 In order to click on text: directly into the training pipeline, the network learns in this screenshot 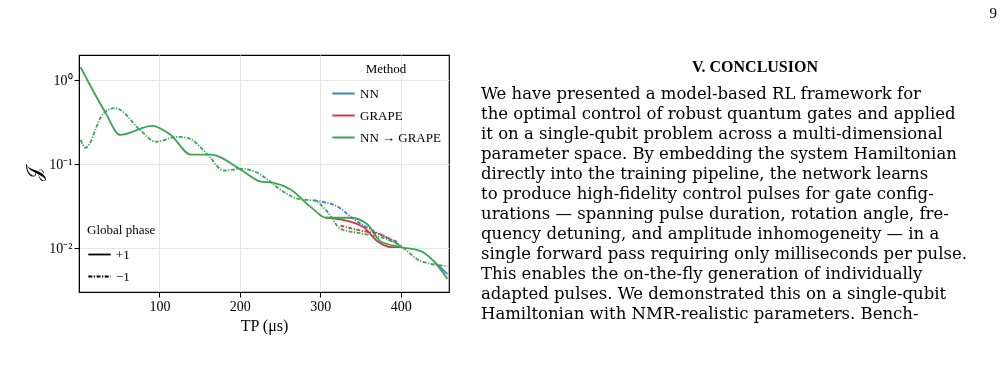, I will do `click(705, 173)`.